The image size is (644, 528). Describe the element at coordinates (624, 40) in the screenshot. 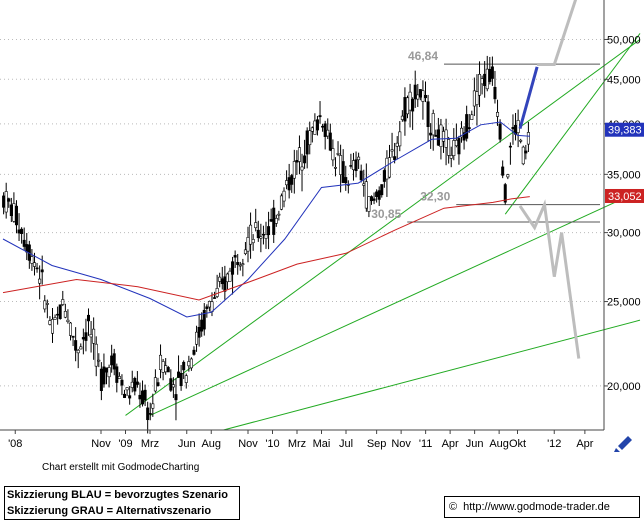

I see `y-tick-label-6: 50,000` at that location.